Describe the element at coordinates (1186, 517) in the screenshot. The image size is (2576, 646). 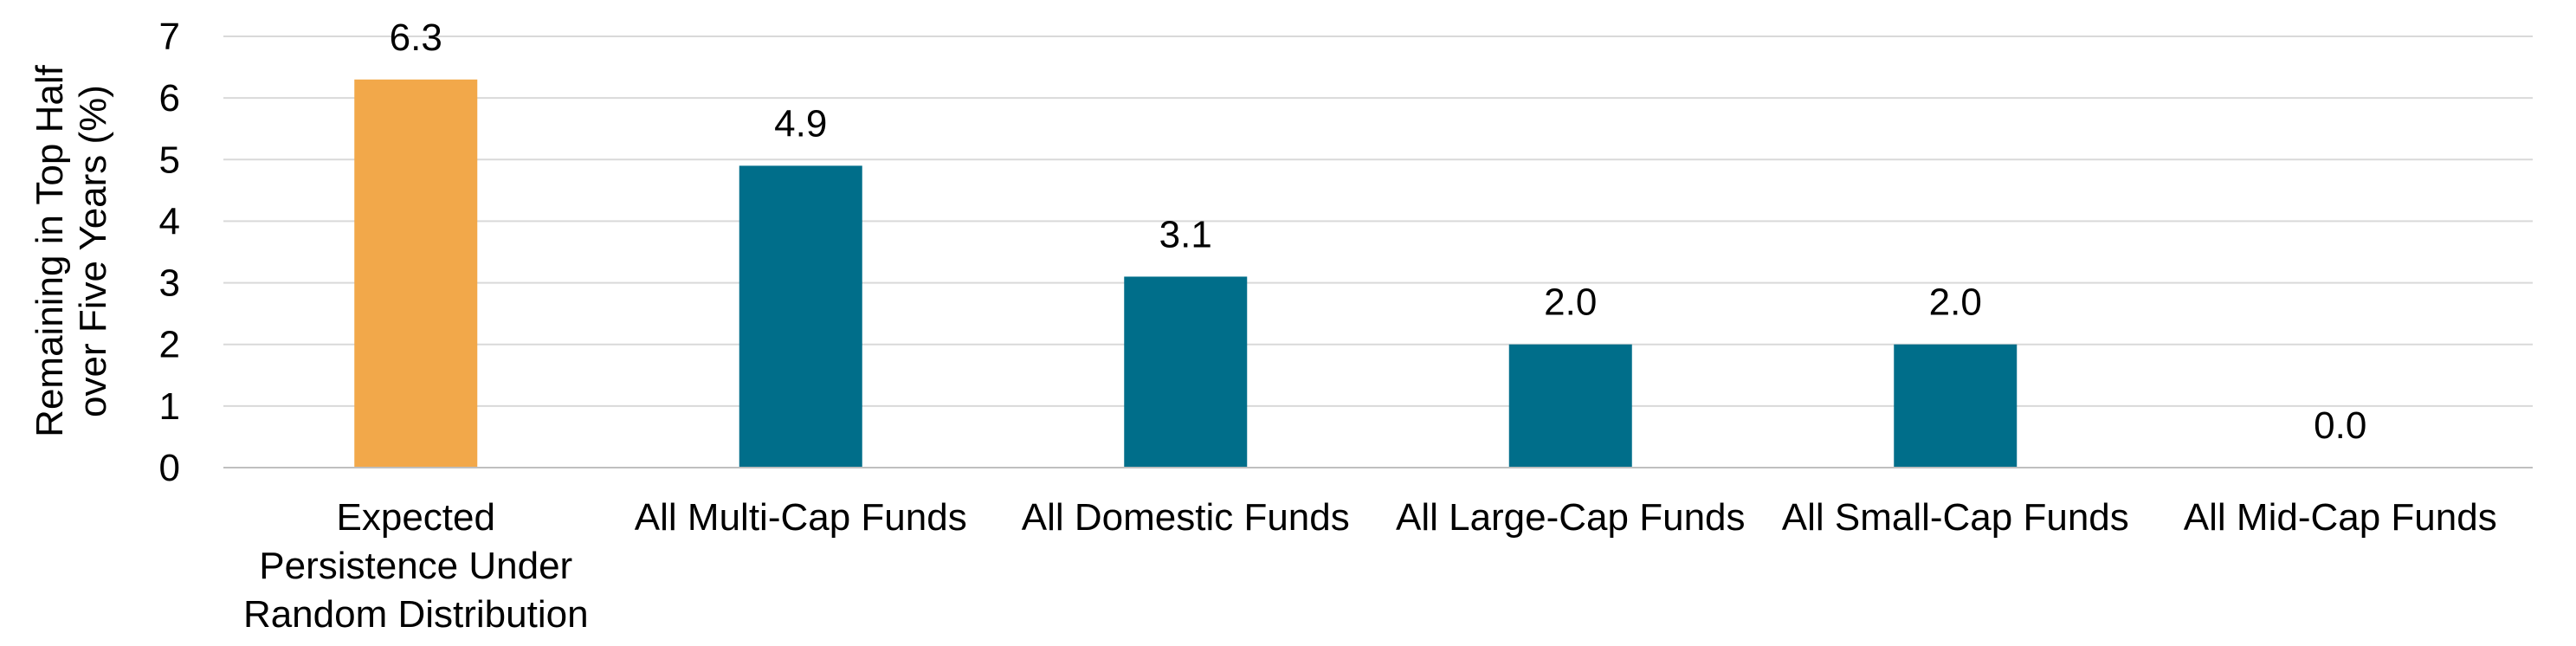
I see `category-label: All Domestic Funds` at that location.